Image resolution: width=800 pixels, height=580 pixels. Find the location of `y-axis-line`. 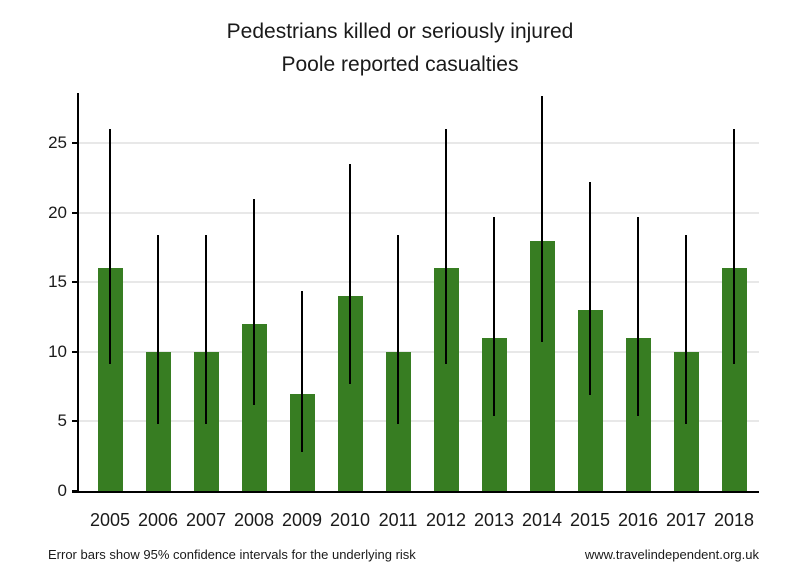

y-axis-line is located at coordinates (78, 293).